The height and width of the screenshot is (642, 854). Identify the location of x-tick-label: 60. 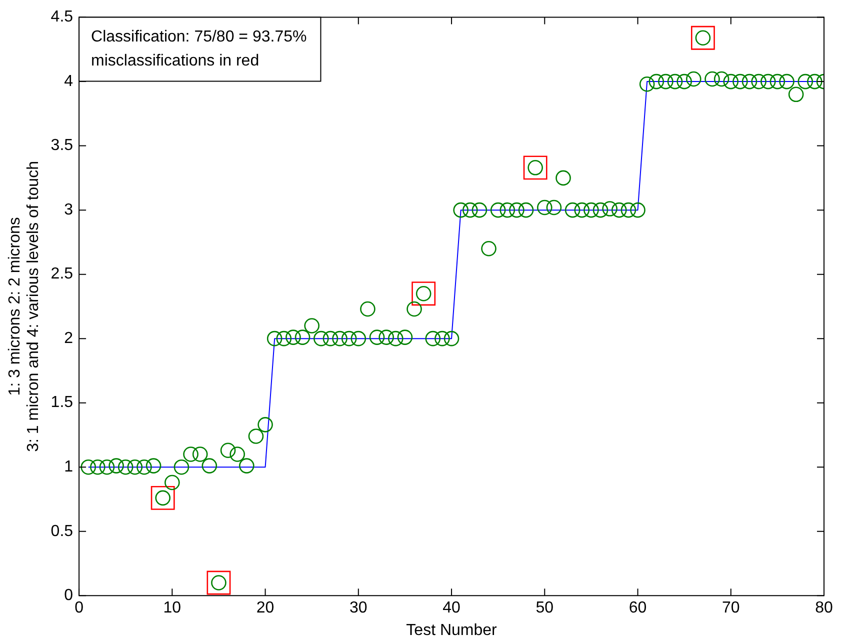
(637, 608).